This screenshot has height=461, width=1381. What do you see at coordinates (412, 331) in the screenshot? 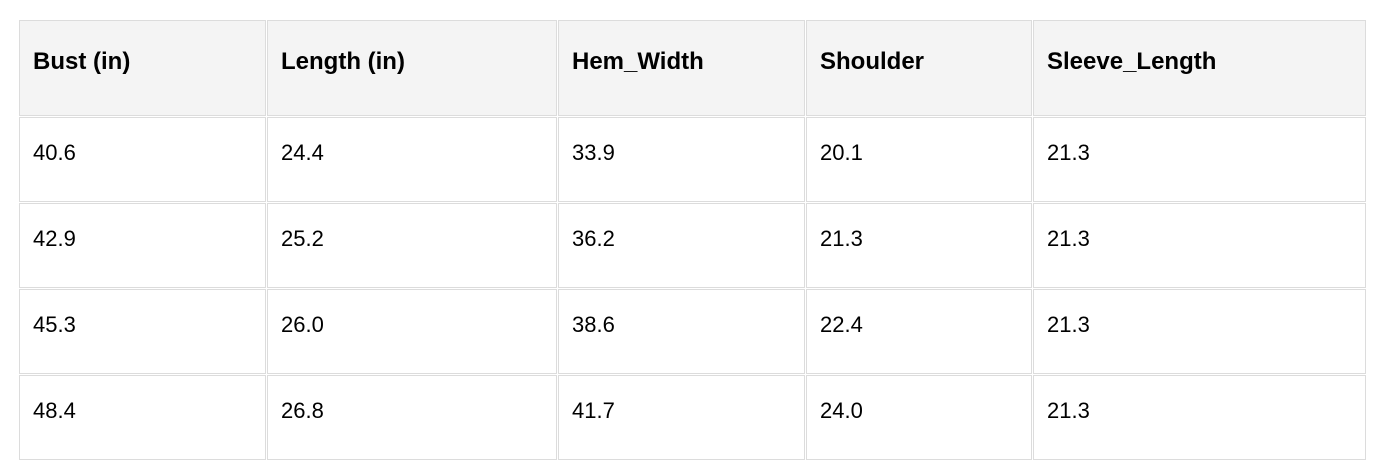
I see `table-cell: 26.0` at bounding box center [412, 331].